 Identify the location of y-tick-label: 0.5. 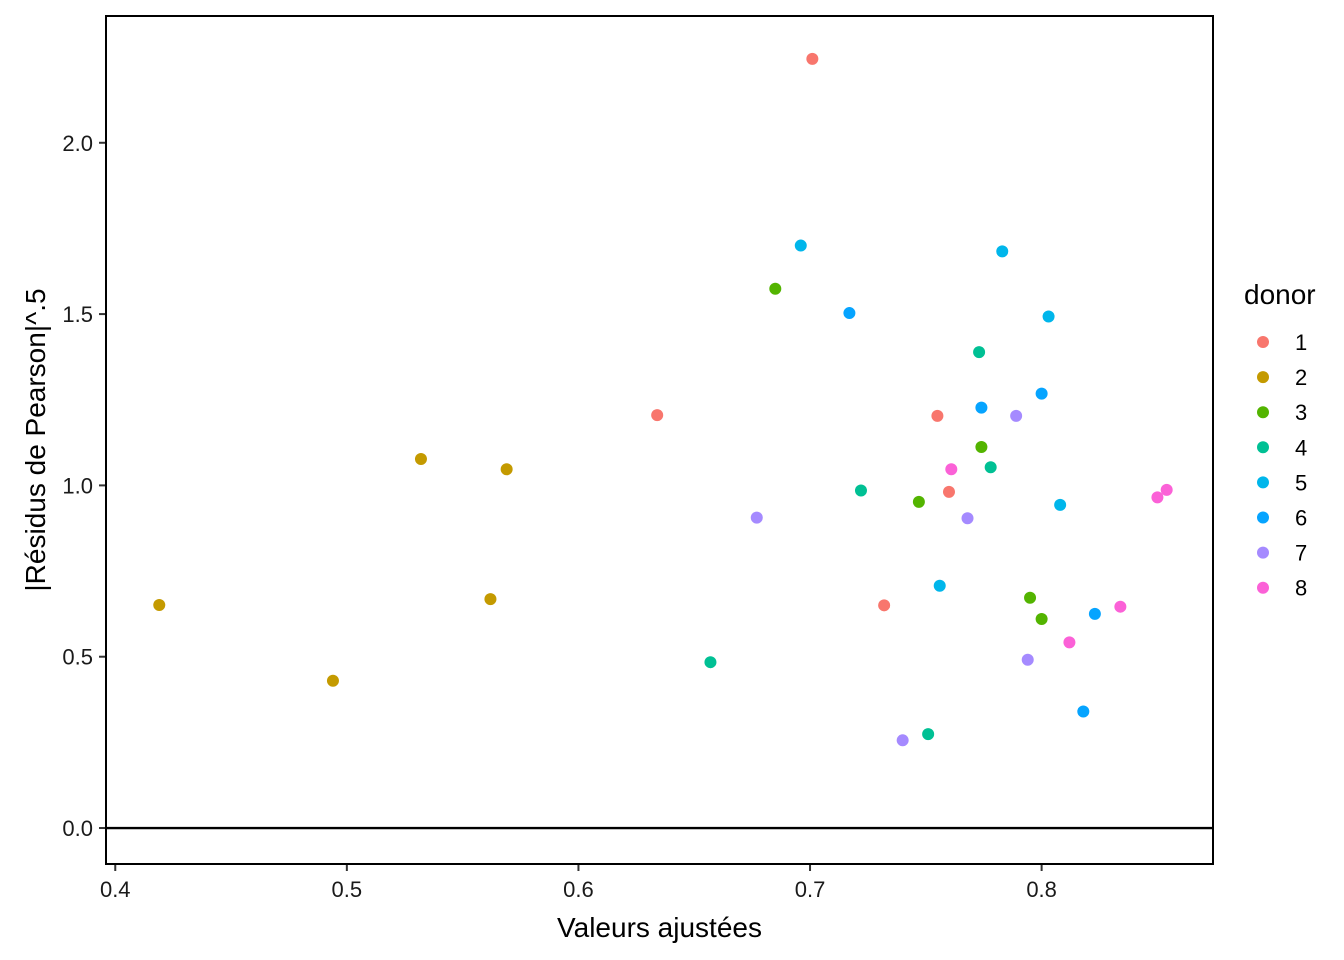
(77, 657).